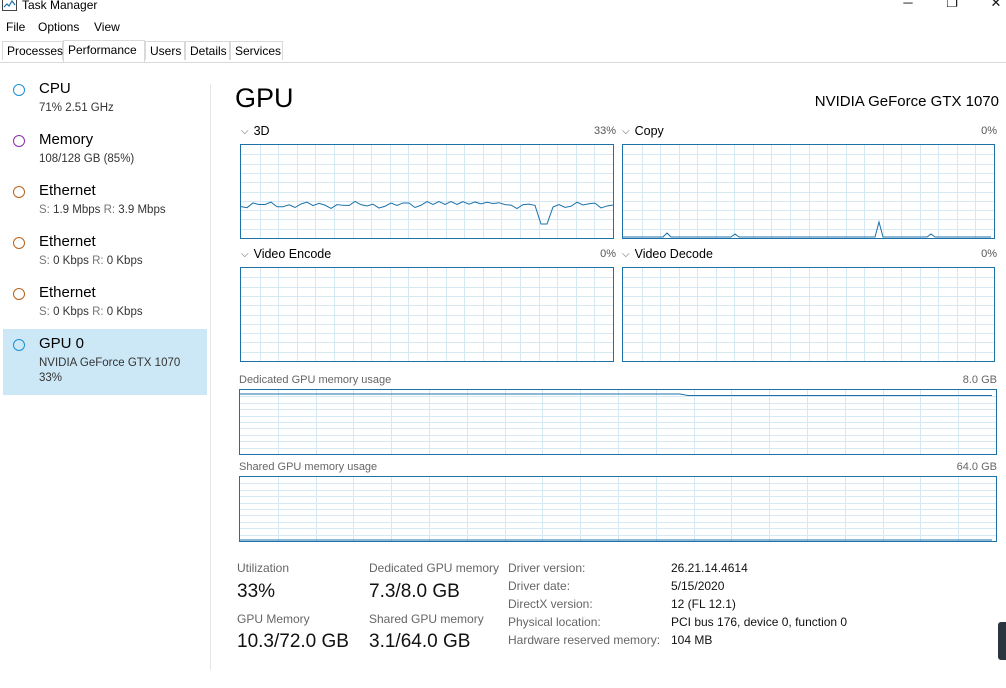  What do you see at coordinates (264, 98) in the screenshot?
I see `page-title: GPU` at bounding box center [264, 98].